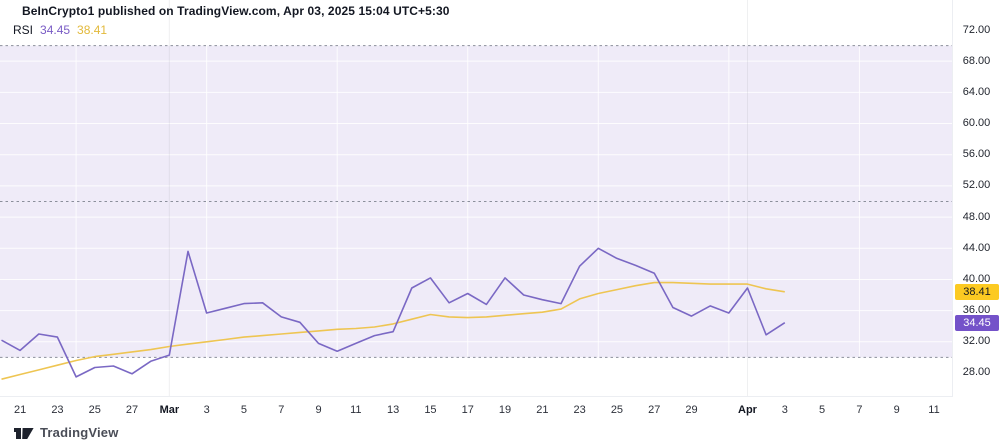 The height and width of the screenshot is (445, 1000). What do you see at coordinates (23, 30) in the screenshot?
I see `indicator-name: RSI` at bounding box center [23, 30].